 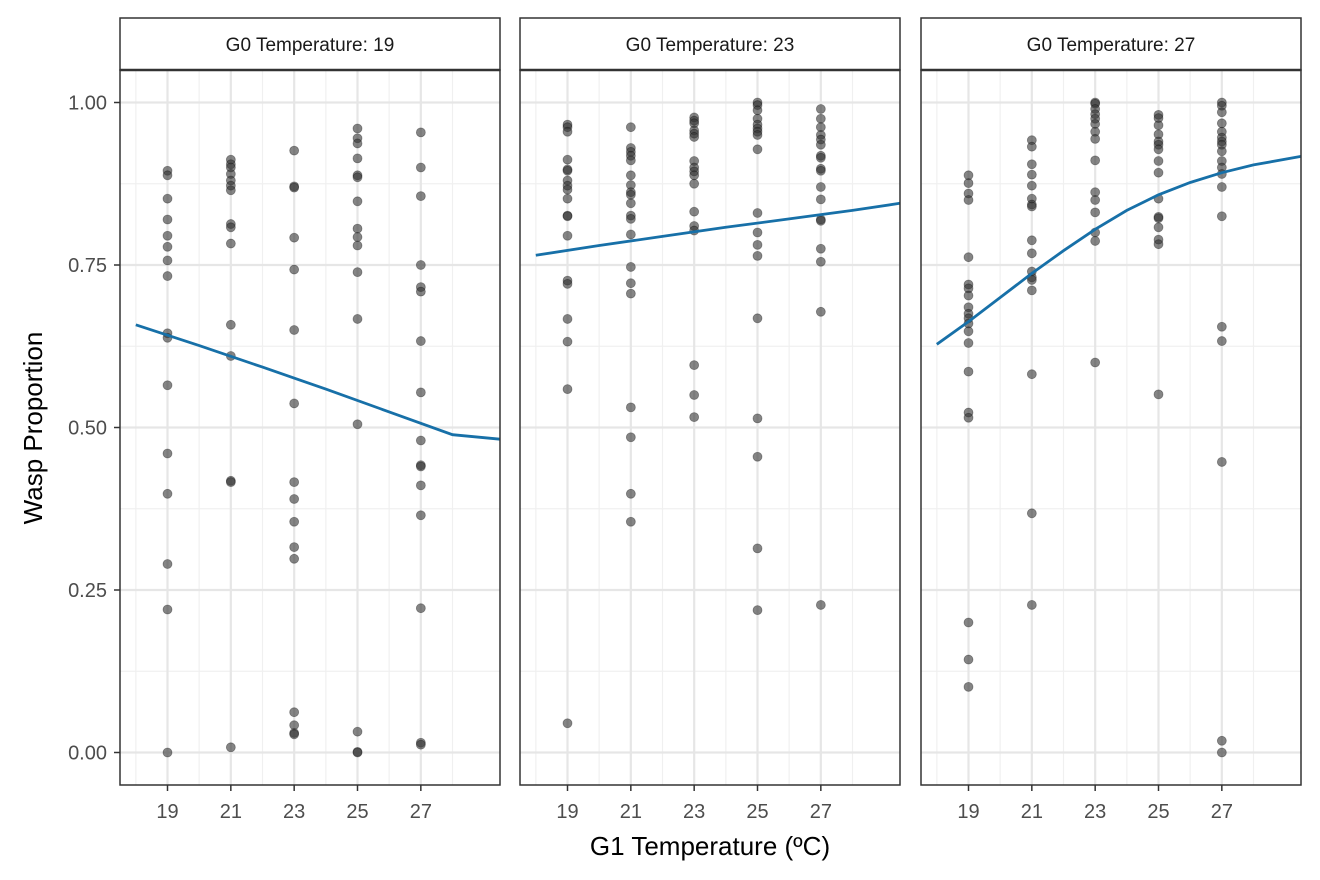 What do you see at coordinates (87, 266) in the screenshot?
I see `y-tick-label: 0.75` at bounding box center [87, 266].